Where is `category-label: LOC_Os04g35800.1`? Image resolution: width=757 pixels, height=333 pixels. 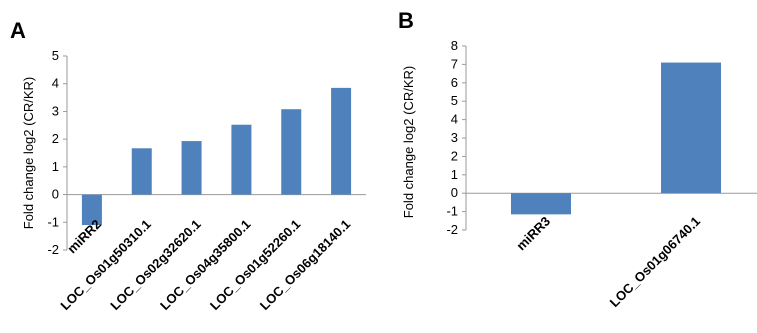
category-label: LOC_Os04g35800.1 is located at coordinates (205, 265).